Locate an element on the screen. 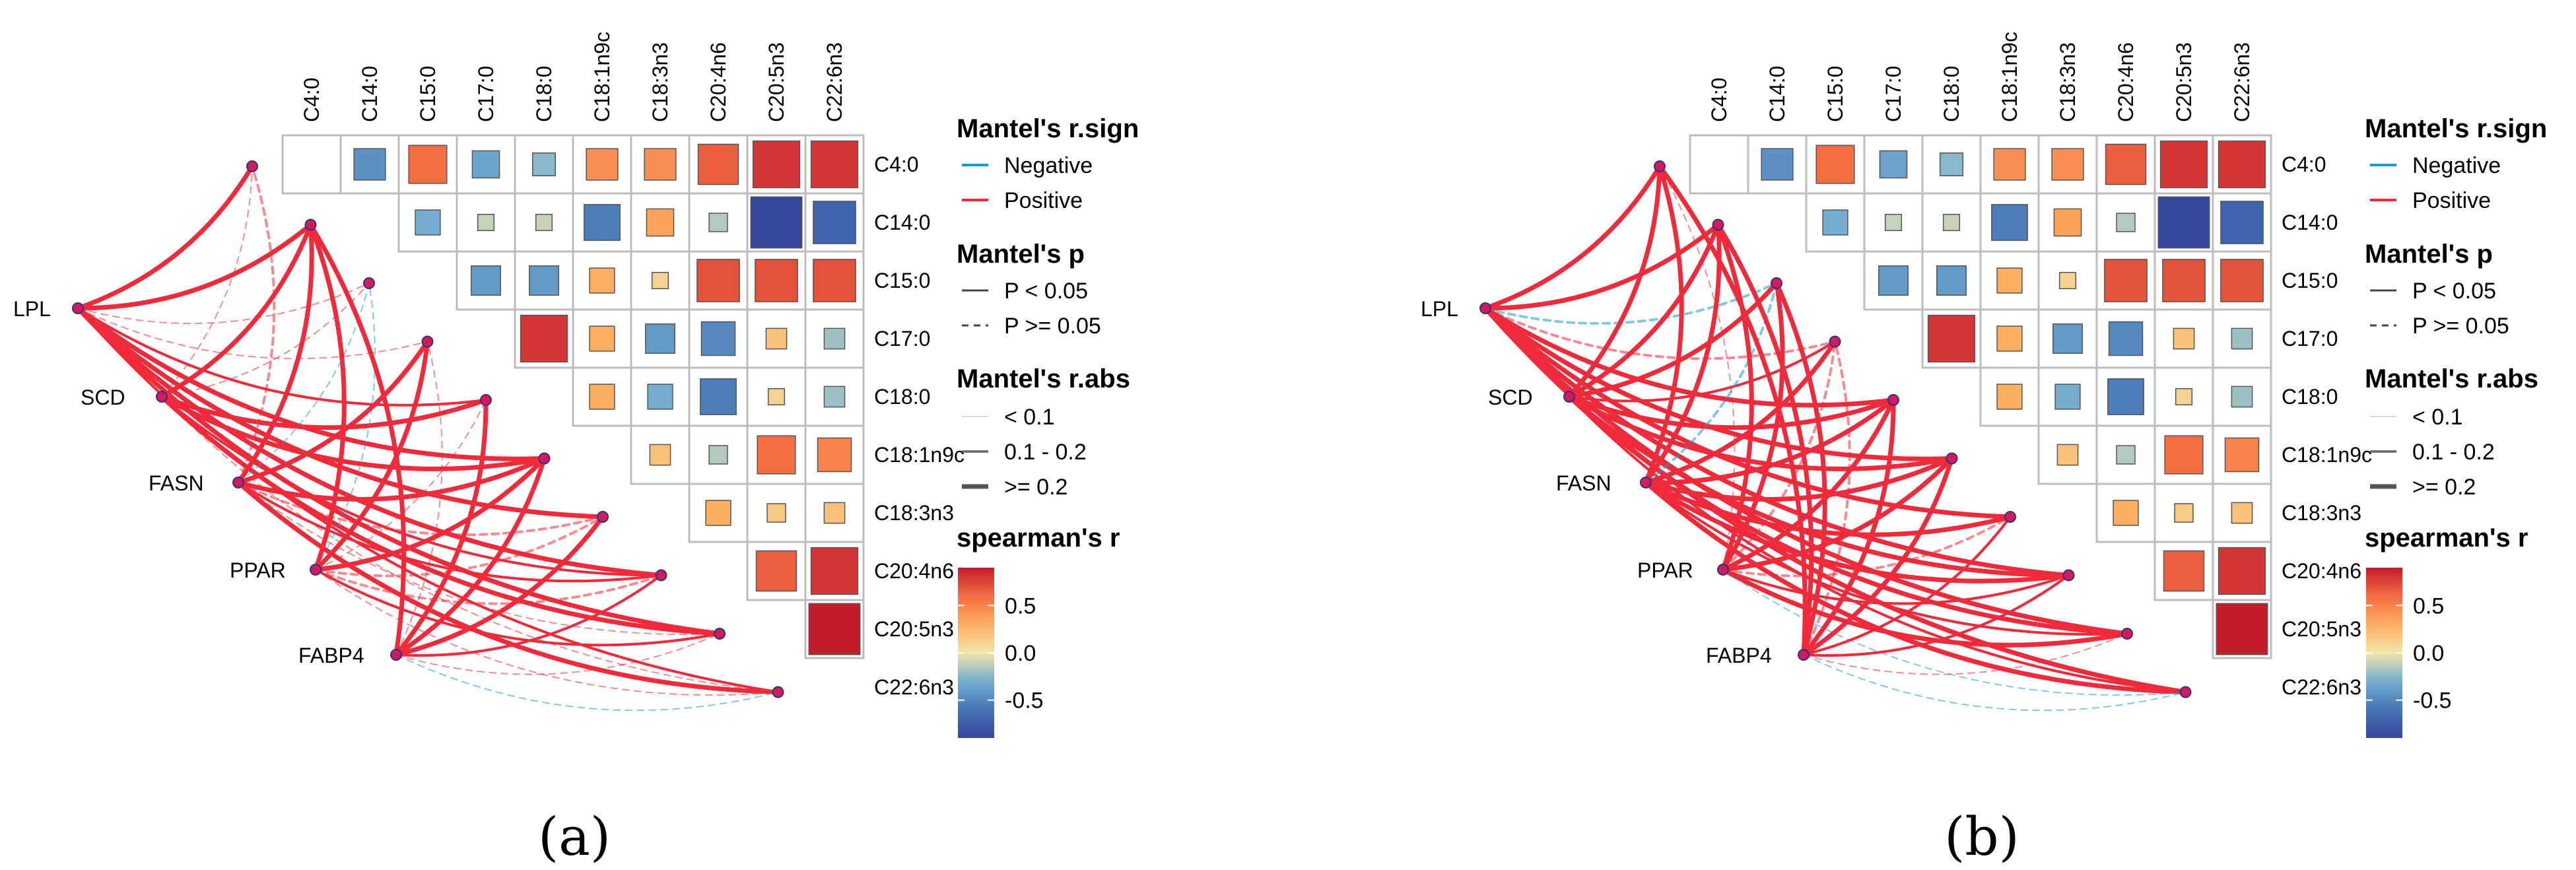 The width and height of the screenshot is (2576, 870). legend-rabs-label-0: < 0.1 is located at coordinates (2437, 417).